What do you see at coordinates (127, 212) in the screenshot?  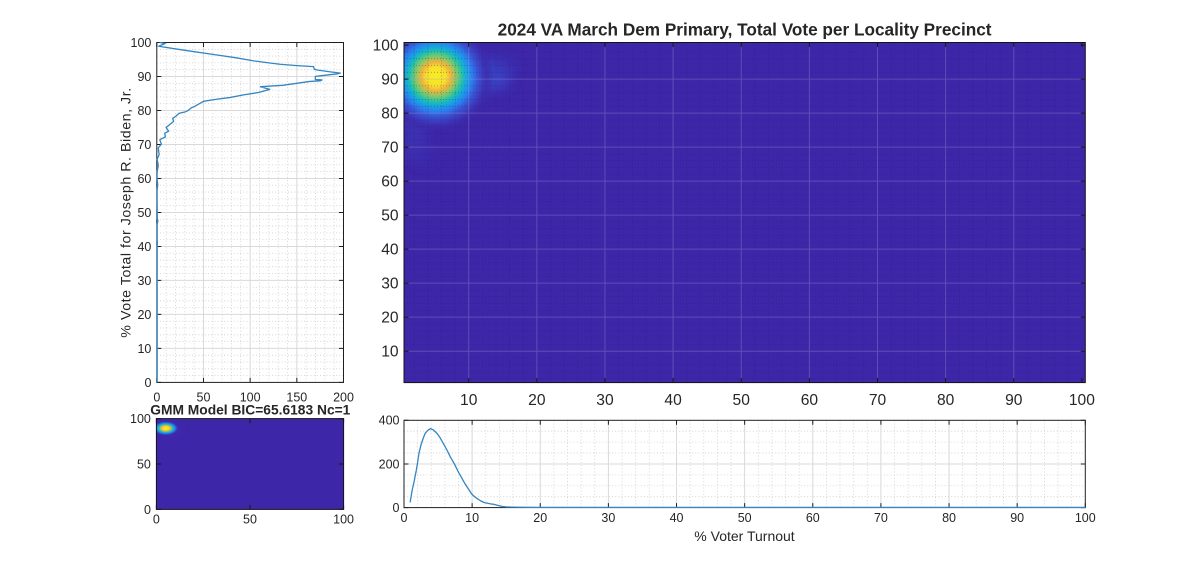 I see `svg-text:% Vote Total for Joseph R. Bid: % Vote Total for Joseph R. Biden, Jr.` at bounding box center [127, 212].